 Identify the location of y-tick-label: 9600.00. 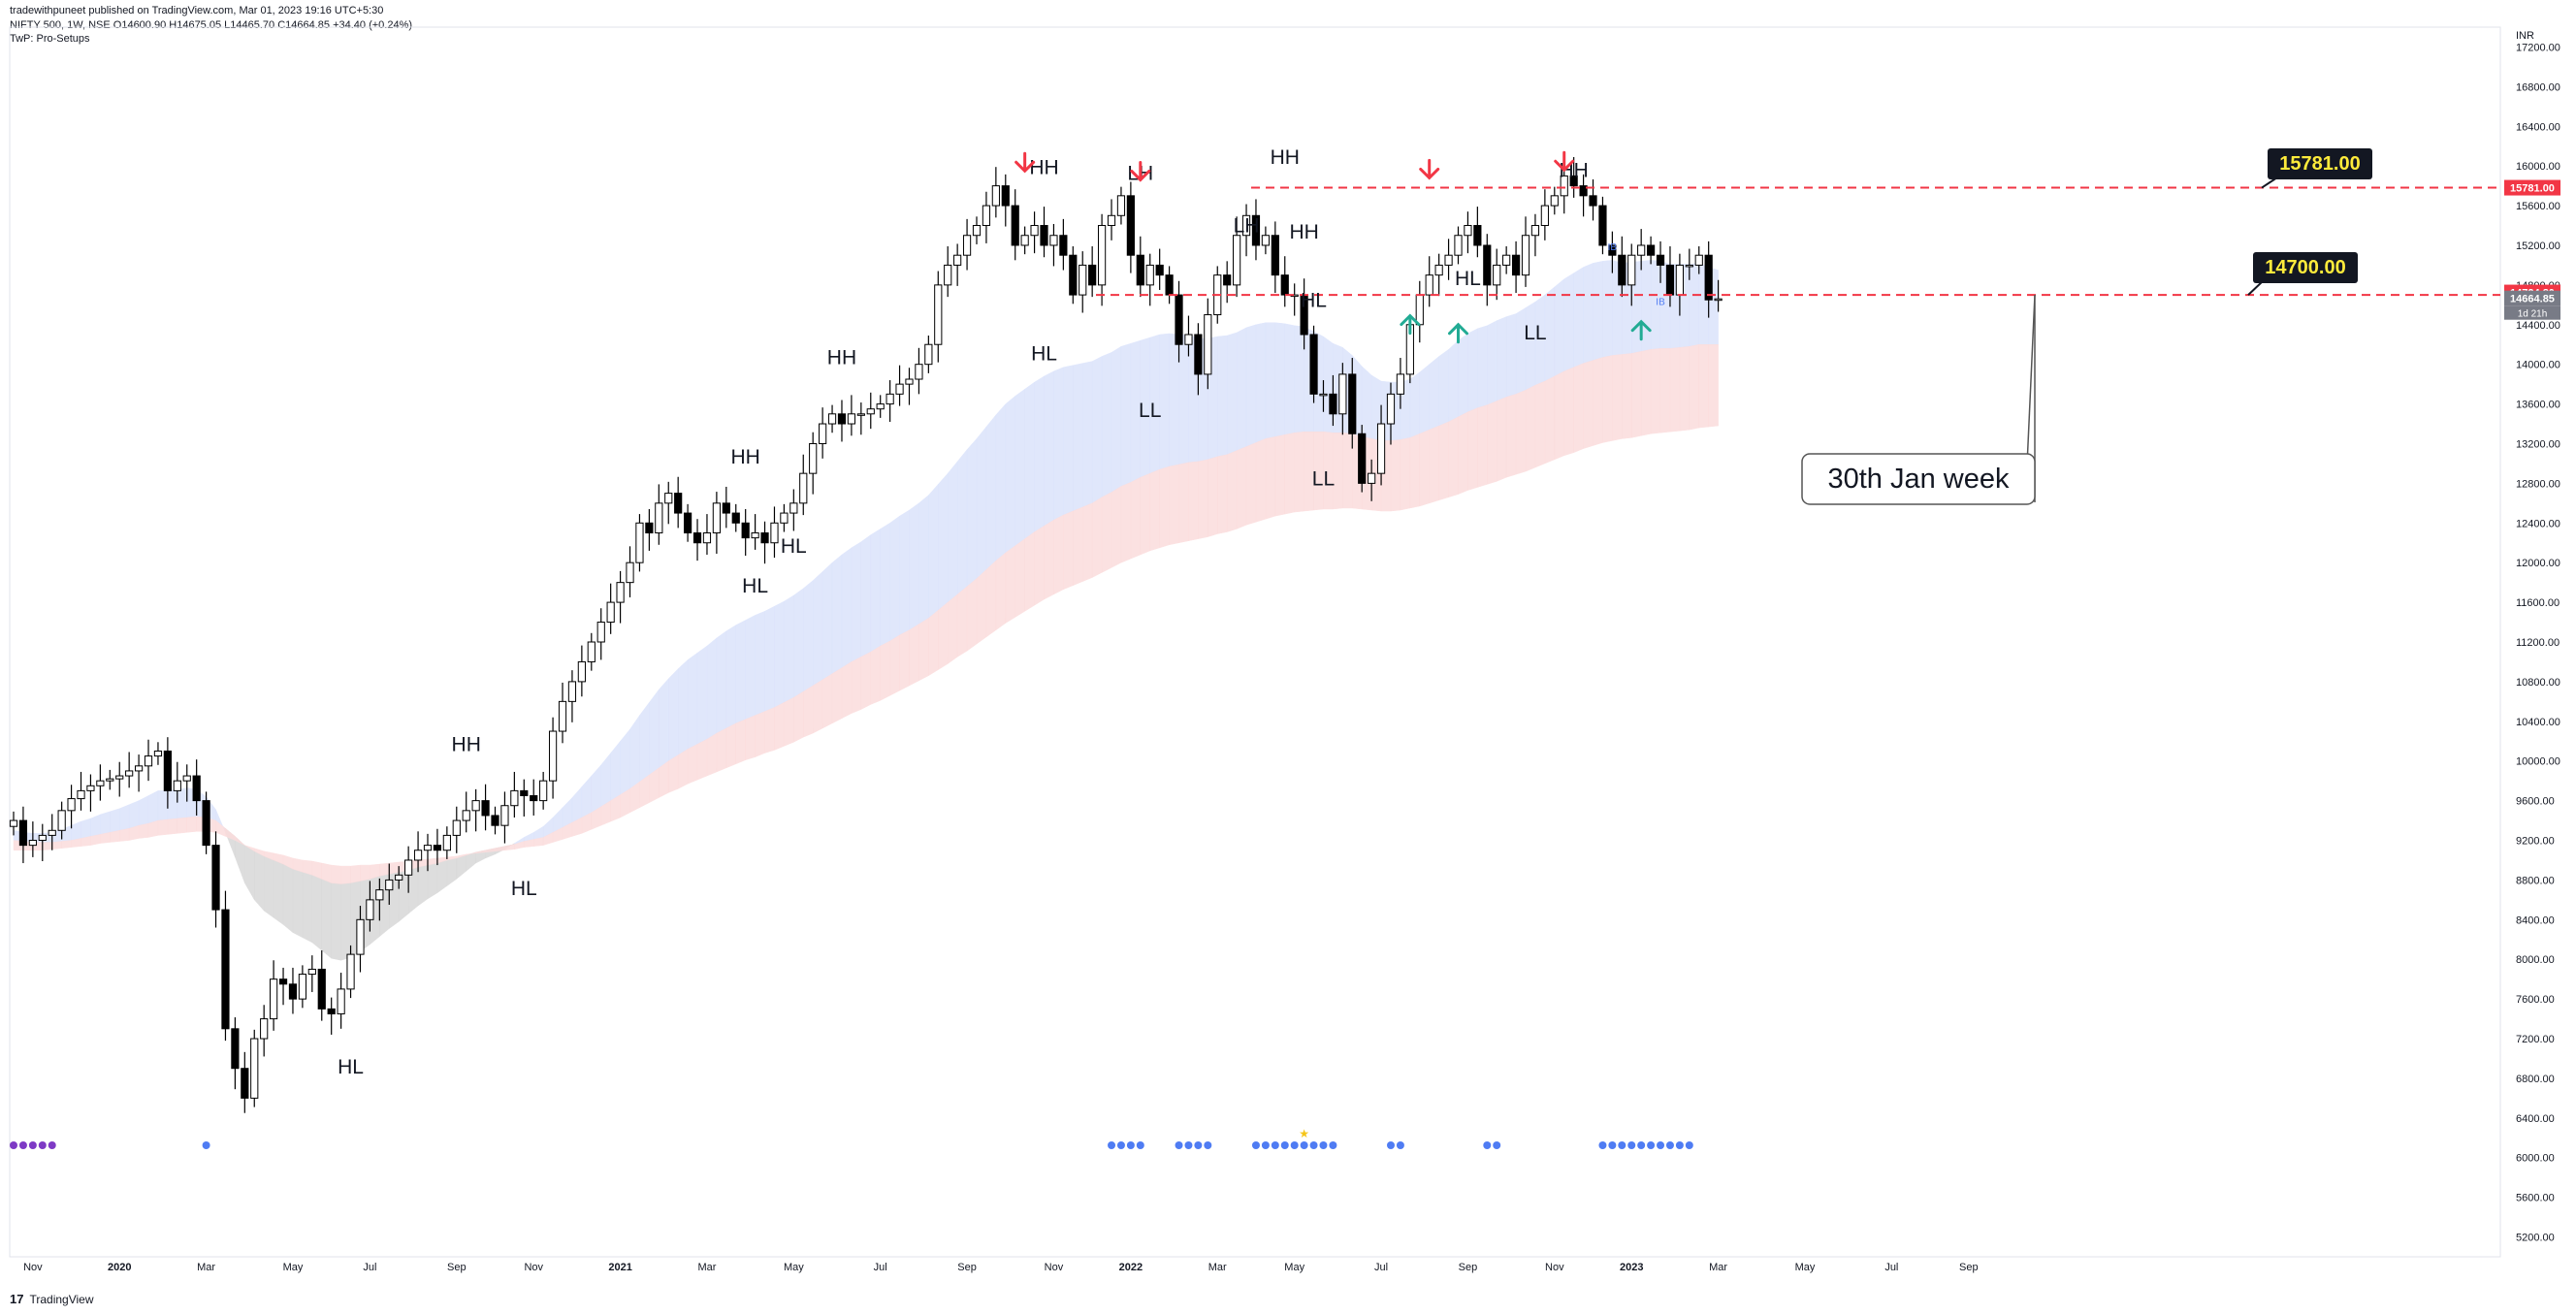
(2535, 802).